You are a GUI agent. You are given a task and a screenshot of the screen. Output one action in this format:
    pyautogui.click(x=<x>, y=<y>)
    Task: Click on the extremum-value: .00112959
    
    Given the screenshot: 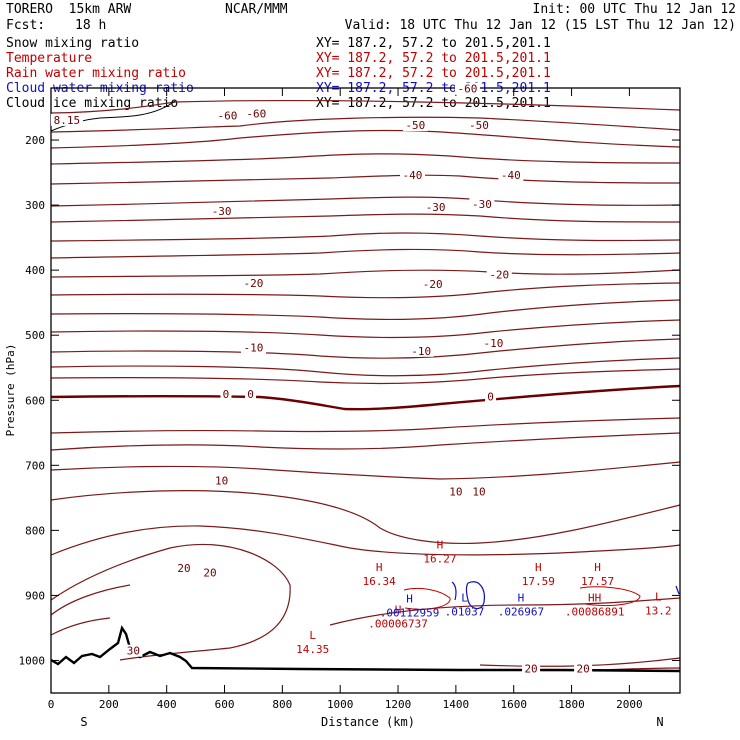 What is the action you would take?
    pyautogui.click(x=410, y=612)
    